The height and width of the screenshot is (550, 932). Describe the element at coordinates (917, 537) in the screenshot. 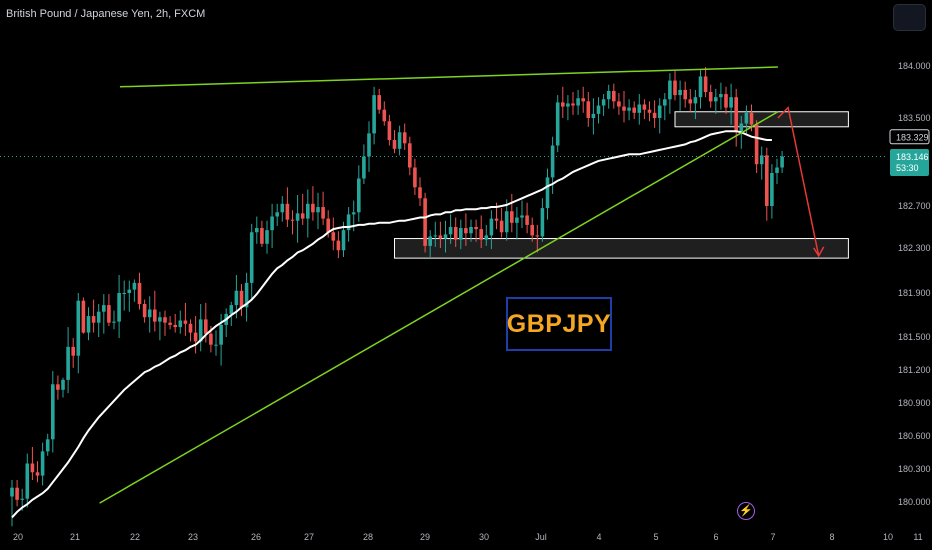

I see `x-tick-label: 11` at that location.